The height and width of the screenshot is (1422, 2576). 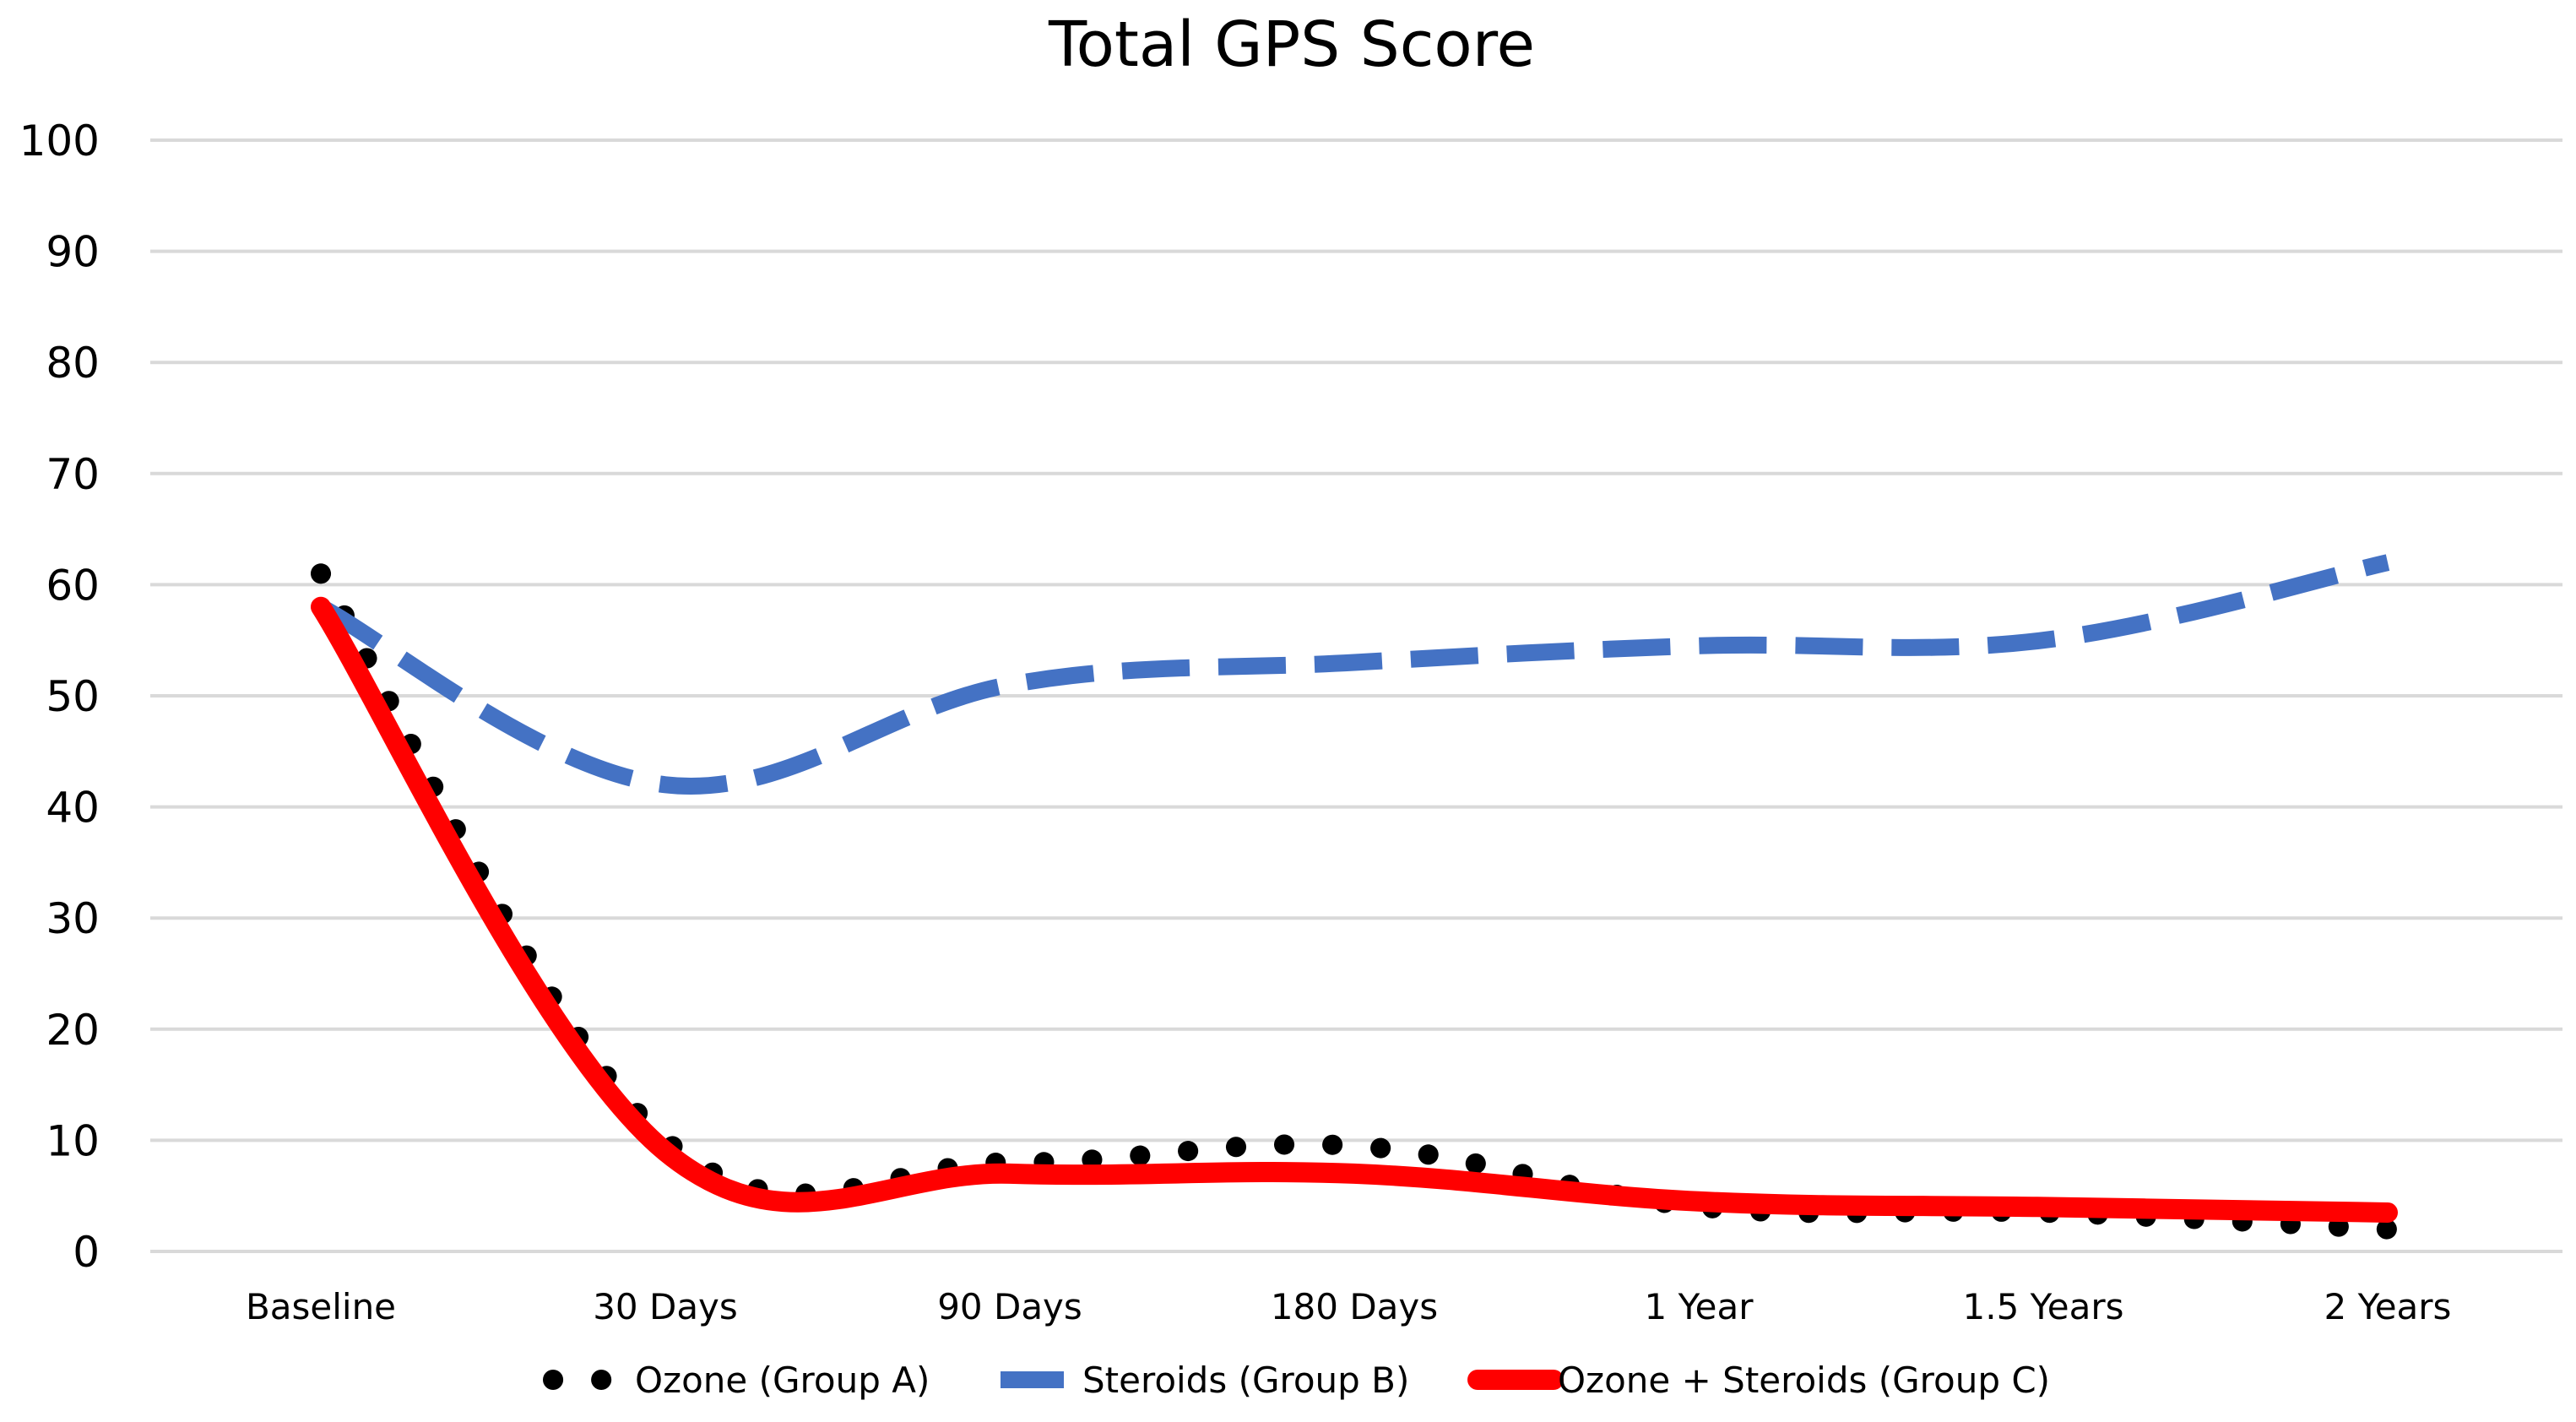 What do you see at coordinates (73, 696) in the screenshot?
I see `y-tick-label: 50` at bounding box center [73, 696].